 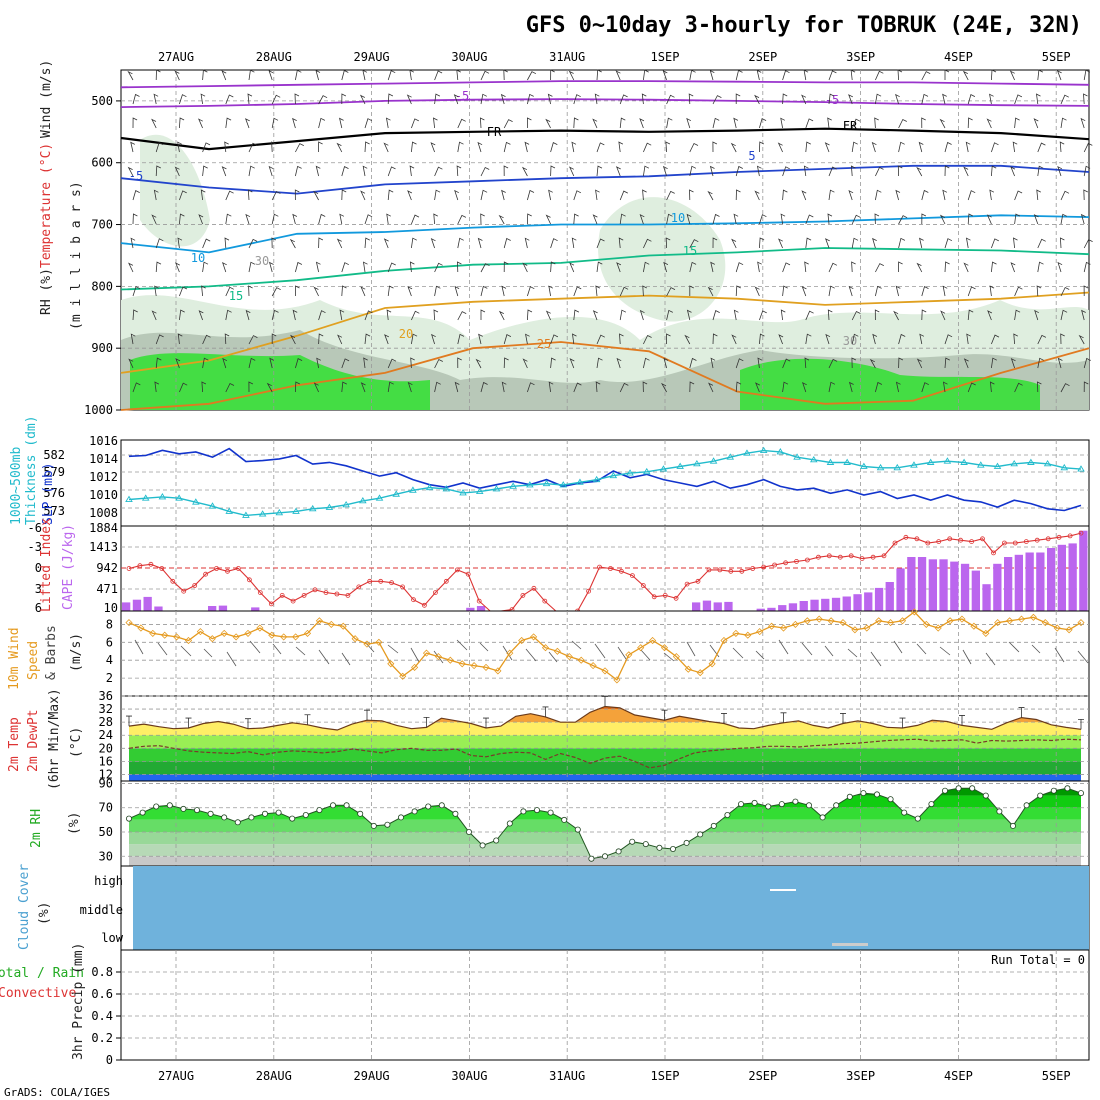 What do you see at coordinates (605, 234) in the screenshot?
I see `isotherm-line` at bounding box center [605, 234].